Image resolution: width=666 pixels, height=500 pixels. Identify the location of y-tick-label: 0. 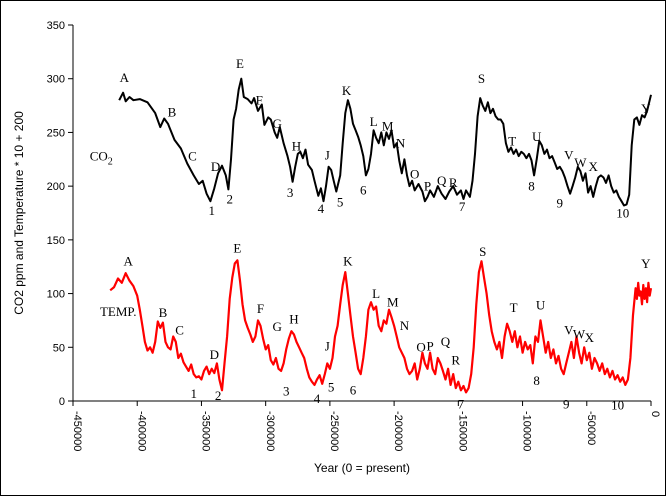
(62, 402).